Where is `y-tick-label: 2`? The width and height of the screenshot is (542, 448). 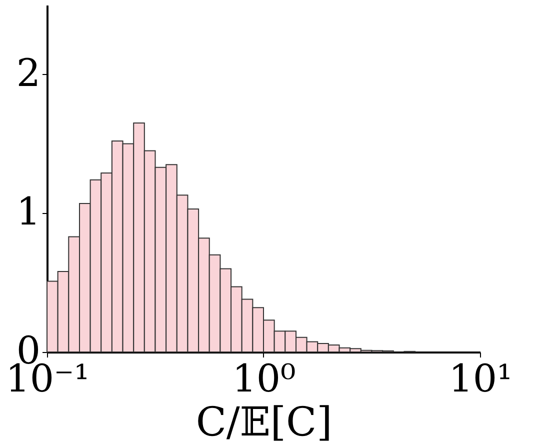 y-tick-label: 2 is located at coordinates (28, 72).